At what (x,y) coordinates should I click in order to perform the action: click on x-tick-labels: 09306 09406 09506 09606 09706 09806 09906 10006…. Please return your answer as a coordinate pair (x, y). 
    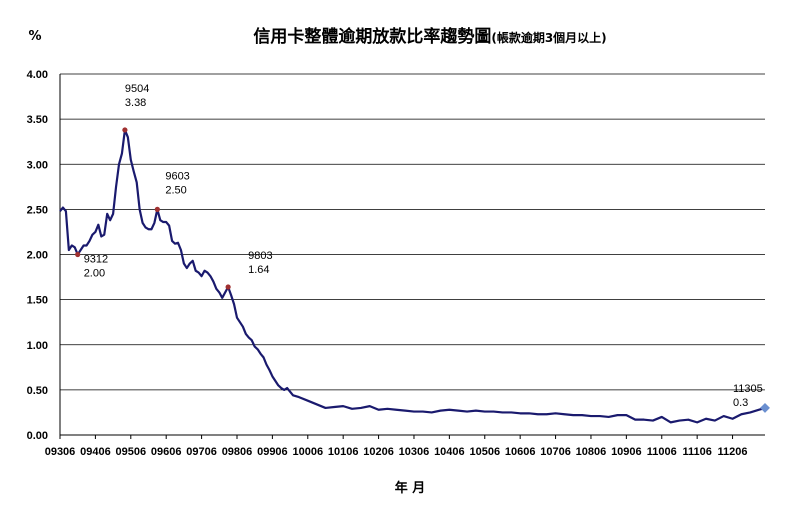
    Looking at the image, I should click on (396, 452).